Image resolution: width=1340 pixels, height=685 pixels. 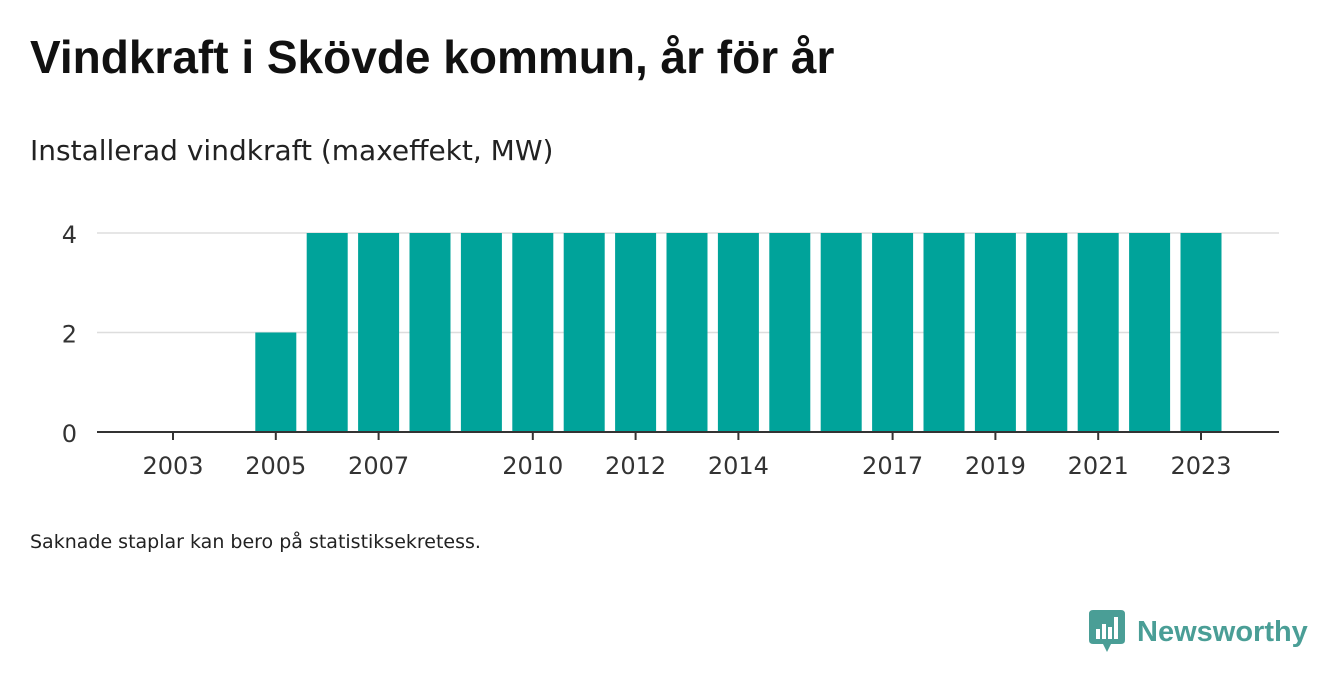 What do you see at coordinates (1222, 631) in the screenshot?
I see `brand-name: Newsworthy` at bounding box center [1222, 631].